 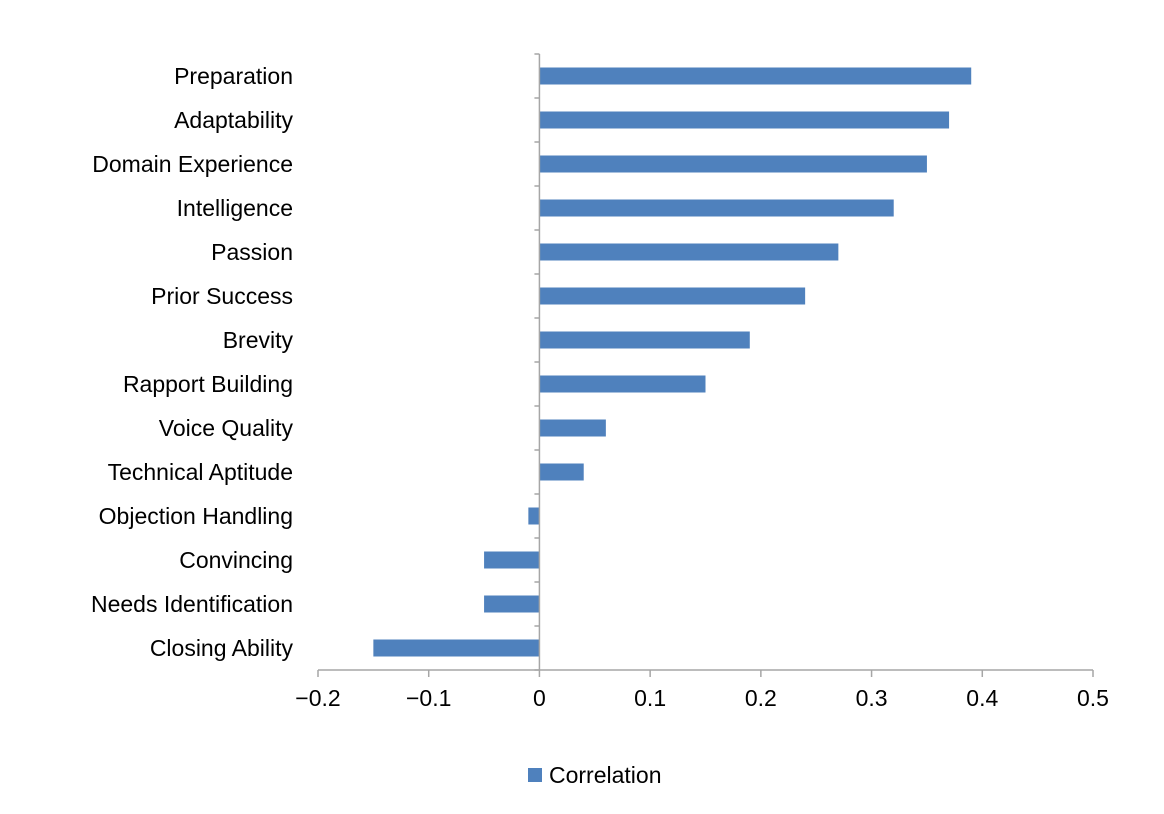 I want to click on category-label-closing-ability: Closing Ability, so click(x=222, y=648).